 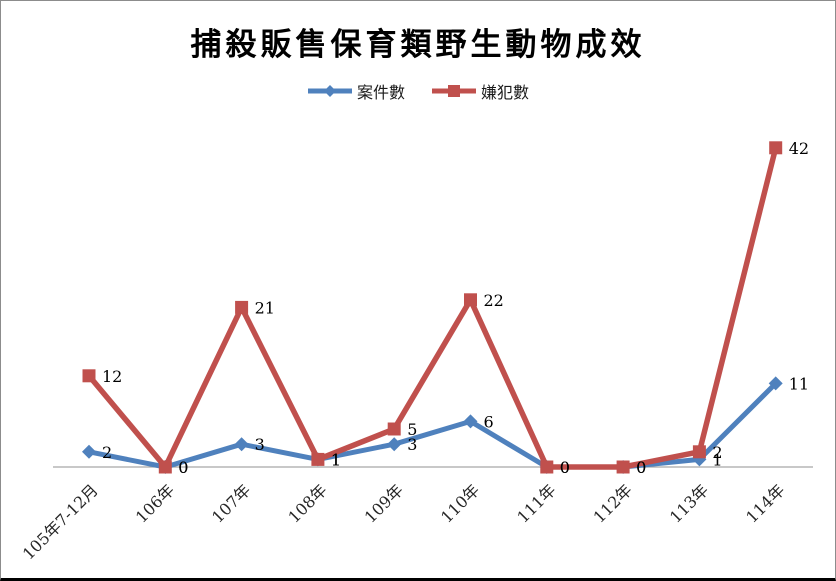 What do you see at coordinates (460, 503) in the screenshot?
I see `x-axis-label: 110年` at bounding box center [460, 503].